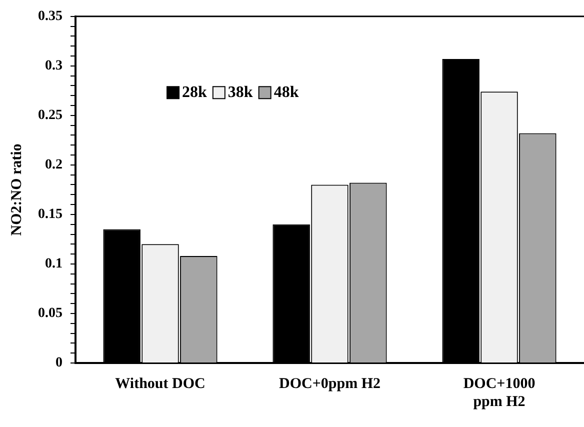  What do you see at coordinates (499, 393) in the screenshot?
I see `x-tick-label: DOC+1000 ppm H2` at bounding box center [499, 393].